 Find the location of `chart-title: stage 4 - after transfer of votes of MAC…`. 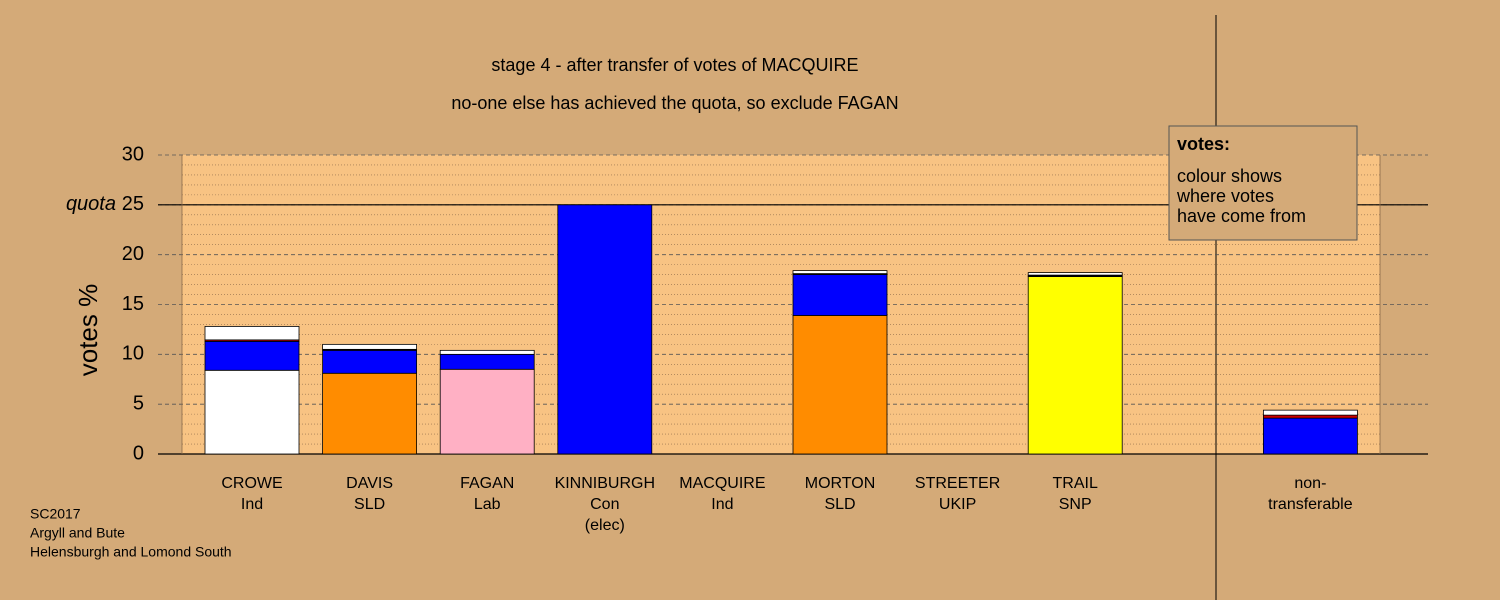

chart-title: stage 4 - after transfer of votes of MAC… is located at coordinates (674, 65).